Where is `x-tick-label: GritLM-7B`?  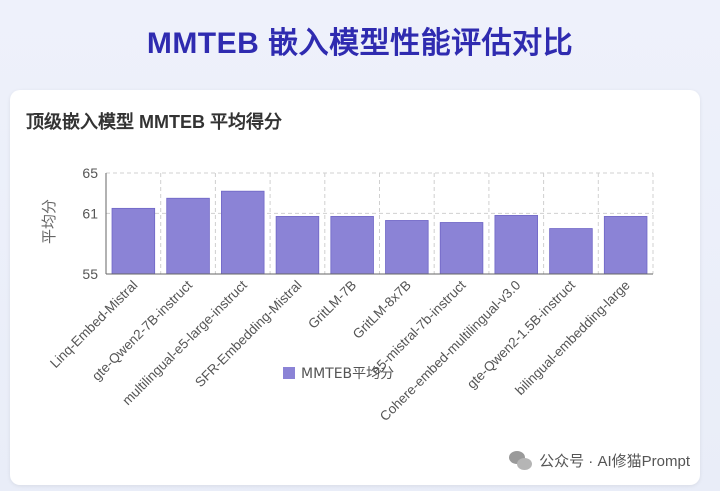 x-tick-label: GritLM-7B is located at coordinates (332, 305).